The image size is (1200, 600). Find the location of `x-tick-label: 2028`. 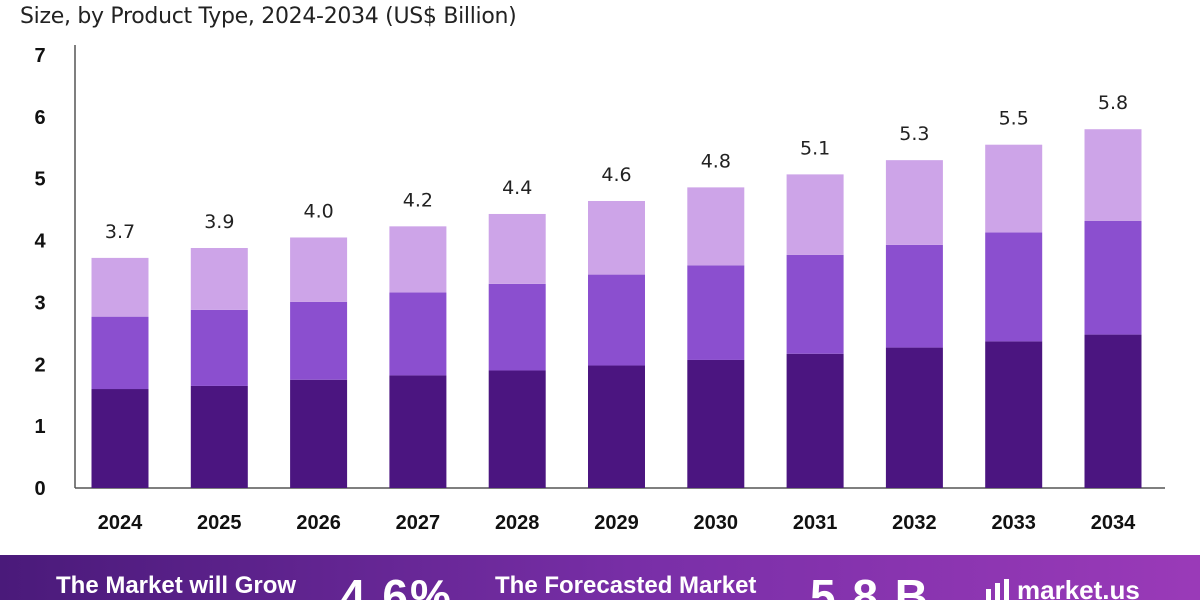

x-tick-label: 2028 is located at coordinates (517, 523).